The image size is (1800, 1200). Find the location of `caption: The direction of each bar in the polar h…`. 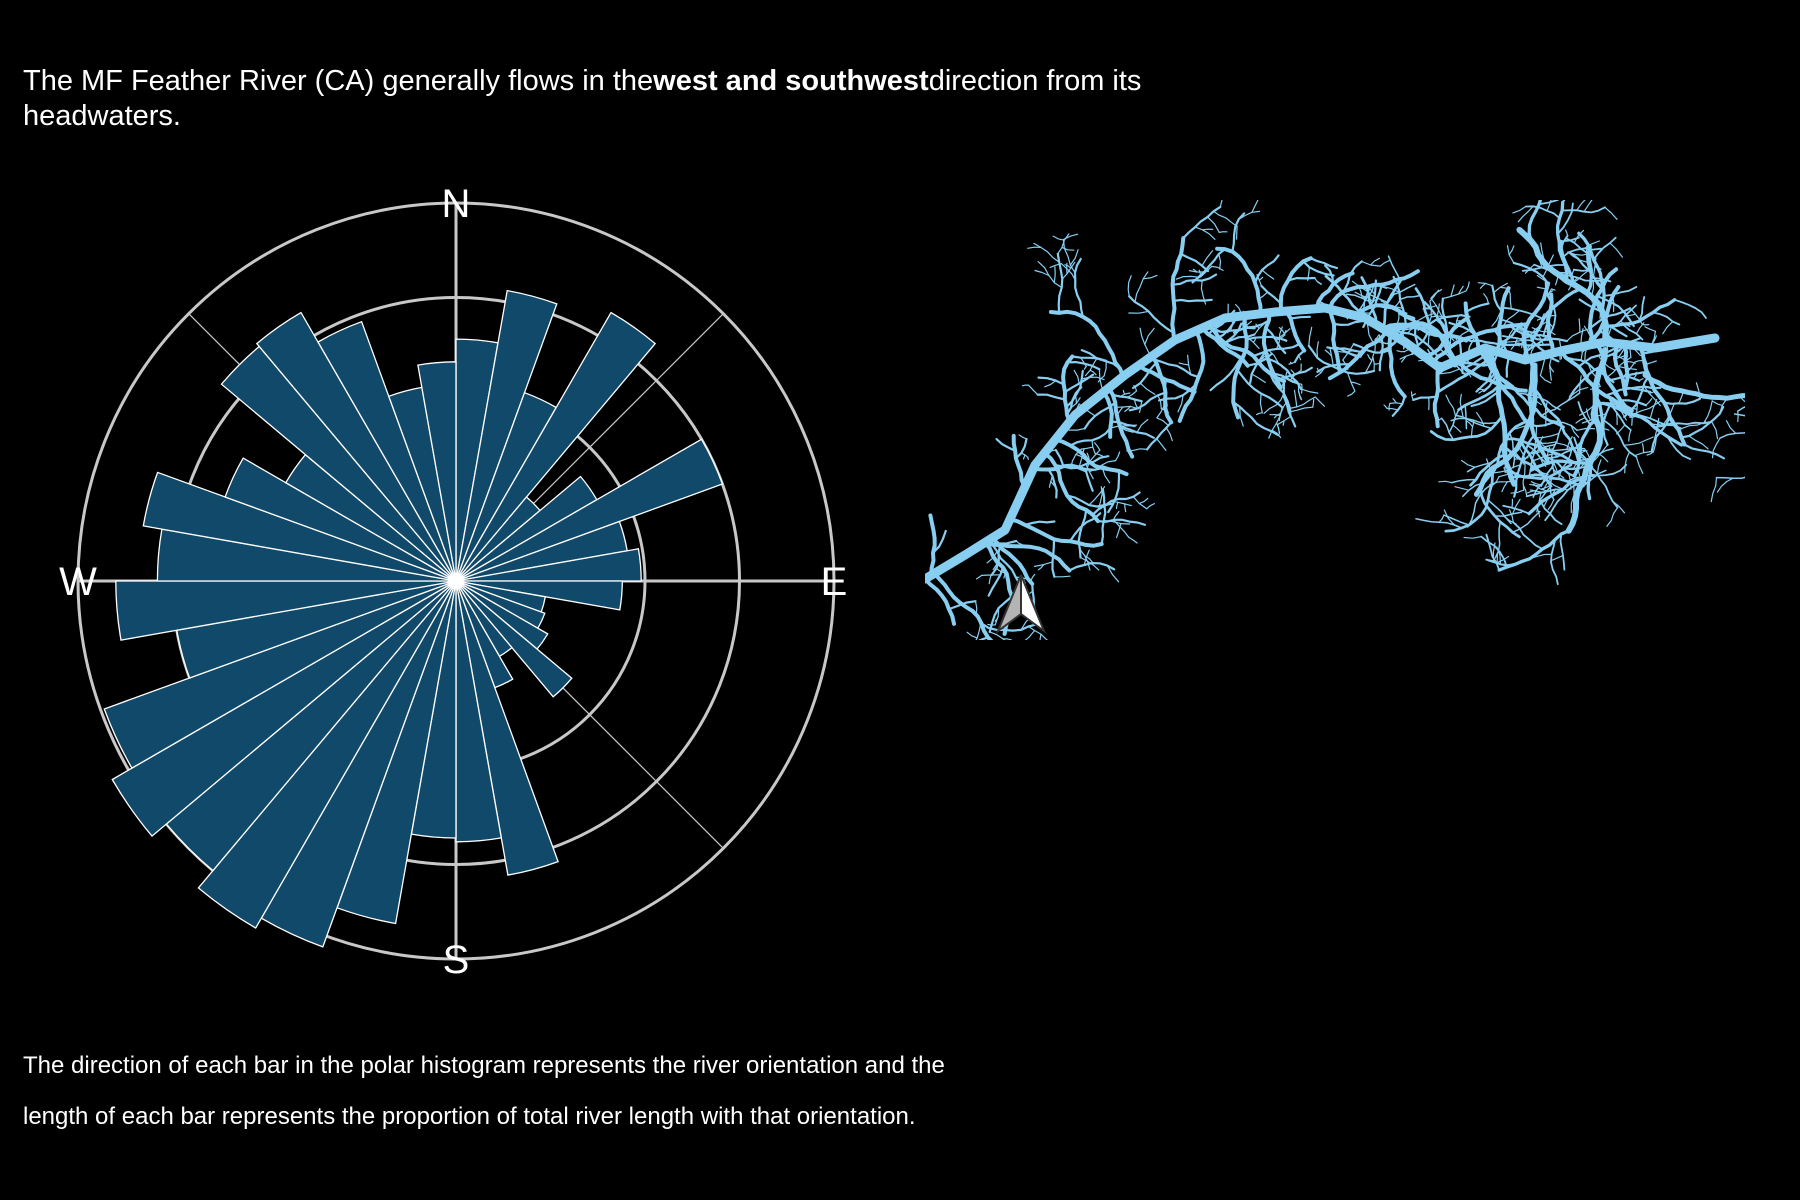

caption: The direction of each bar in the polar h… is located at coordinates (598, 1091).